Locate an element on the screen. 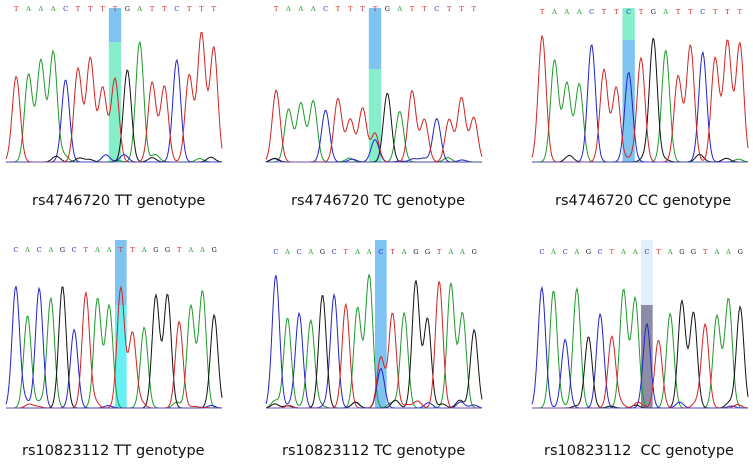 The width and height of the screenshot is (753, 466). caption-rs10823112-tc: rs10823112 TC genotype is located at coordinates (374, 451).